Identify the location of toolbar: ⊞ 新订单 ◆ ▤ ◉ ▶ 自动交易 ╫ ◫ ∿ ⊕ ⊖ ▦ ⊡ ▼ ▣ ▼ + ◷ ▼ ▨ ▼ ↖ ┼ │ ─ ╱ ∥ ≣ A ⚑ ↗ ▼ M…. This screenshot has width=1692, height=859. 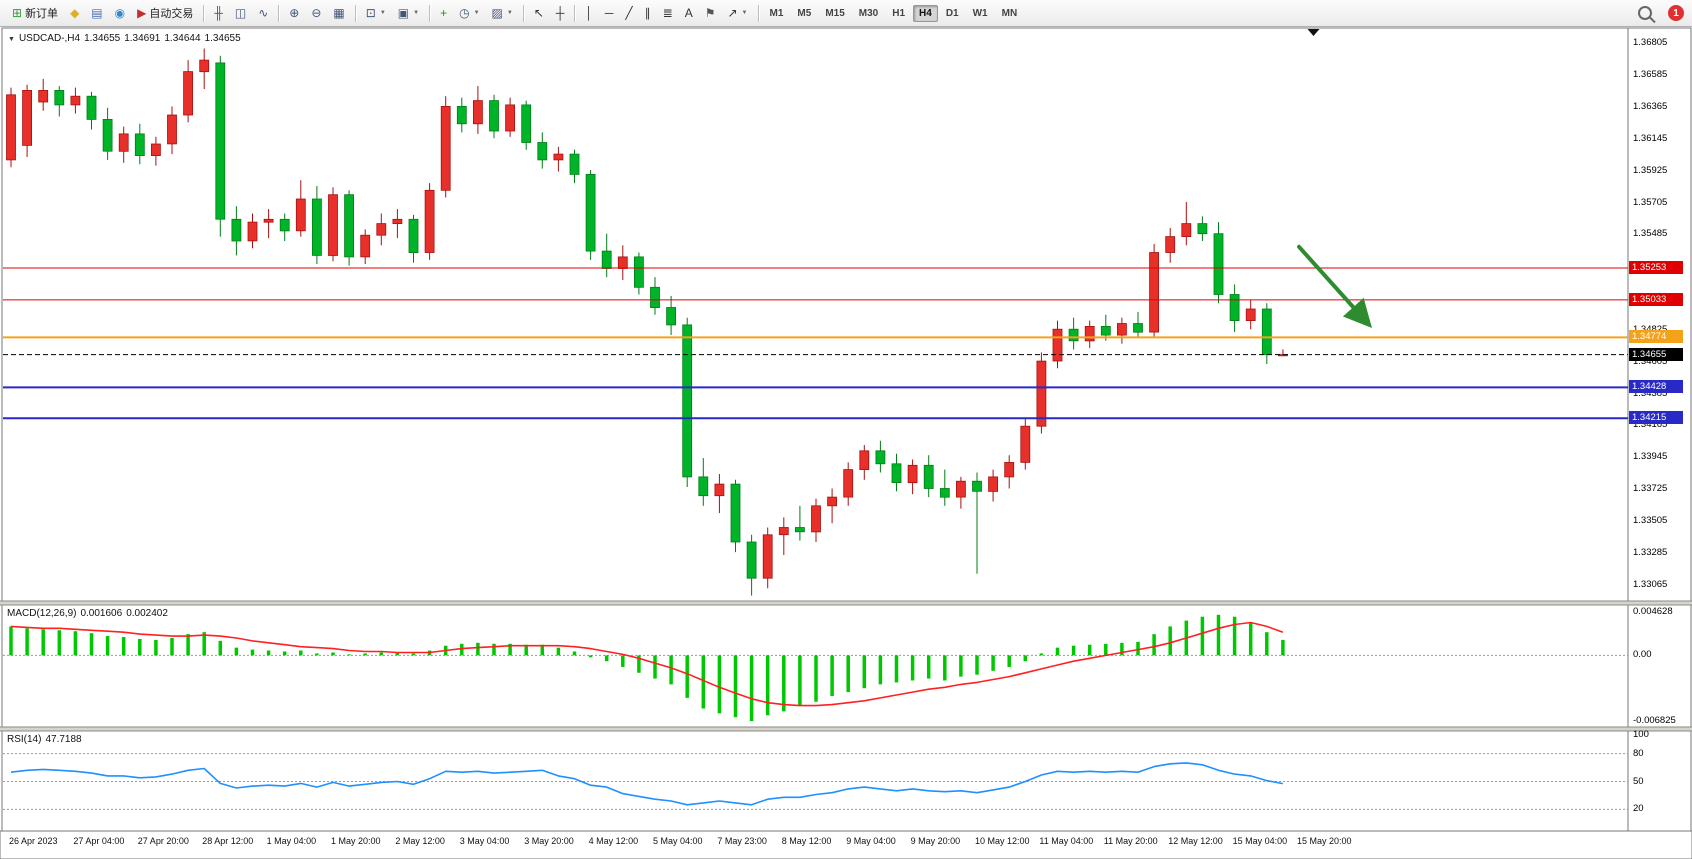
(846, 13).